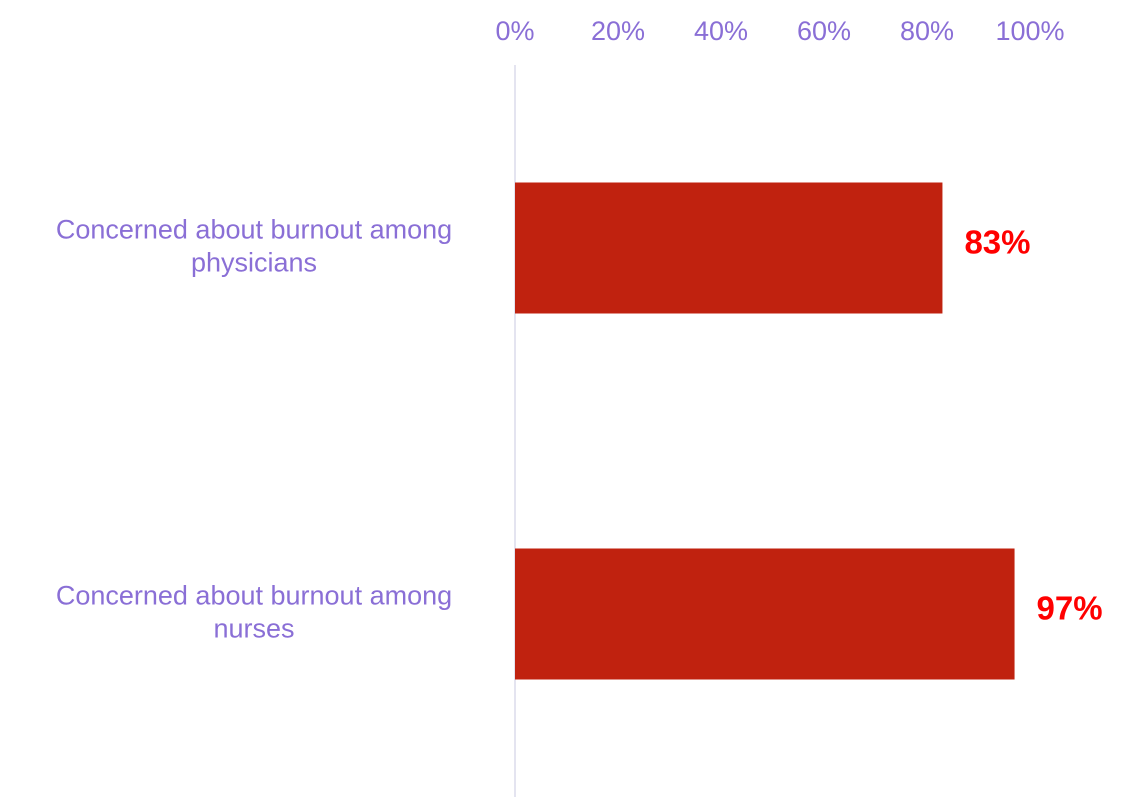  What do you see at coordinates (1070, 608) in the screenshot?
I see `data-label: 97%` at bounding box center [1070, 608].